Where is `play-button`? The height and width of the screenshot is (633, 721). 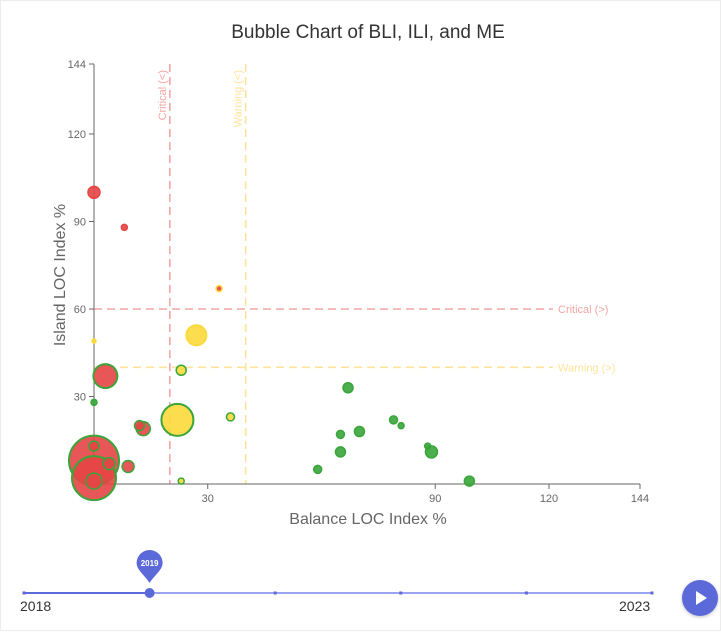 play-button is located at coordinates (700, 598).